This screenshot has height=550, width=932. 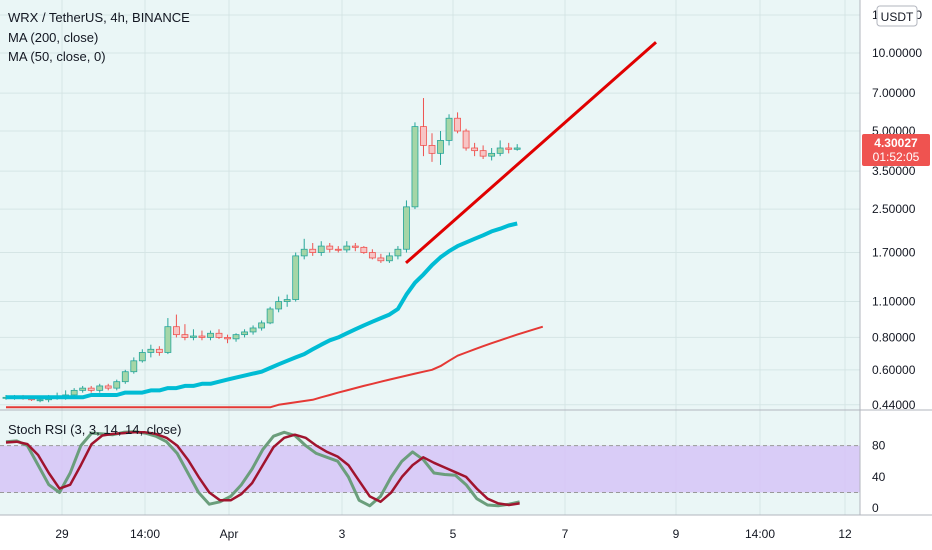 I want to click on price-tag: 4.30027 01:52:05, so click(x=896, y=150).